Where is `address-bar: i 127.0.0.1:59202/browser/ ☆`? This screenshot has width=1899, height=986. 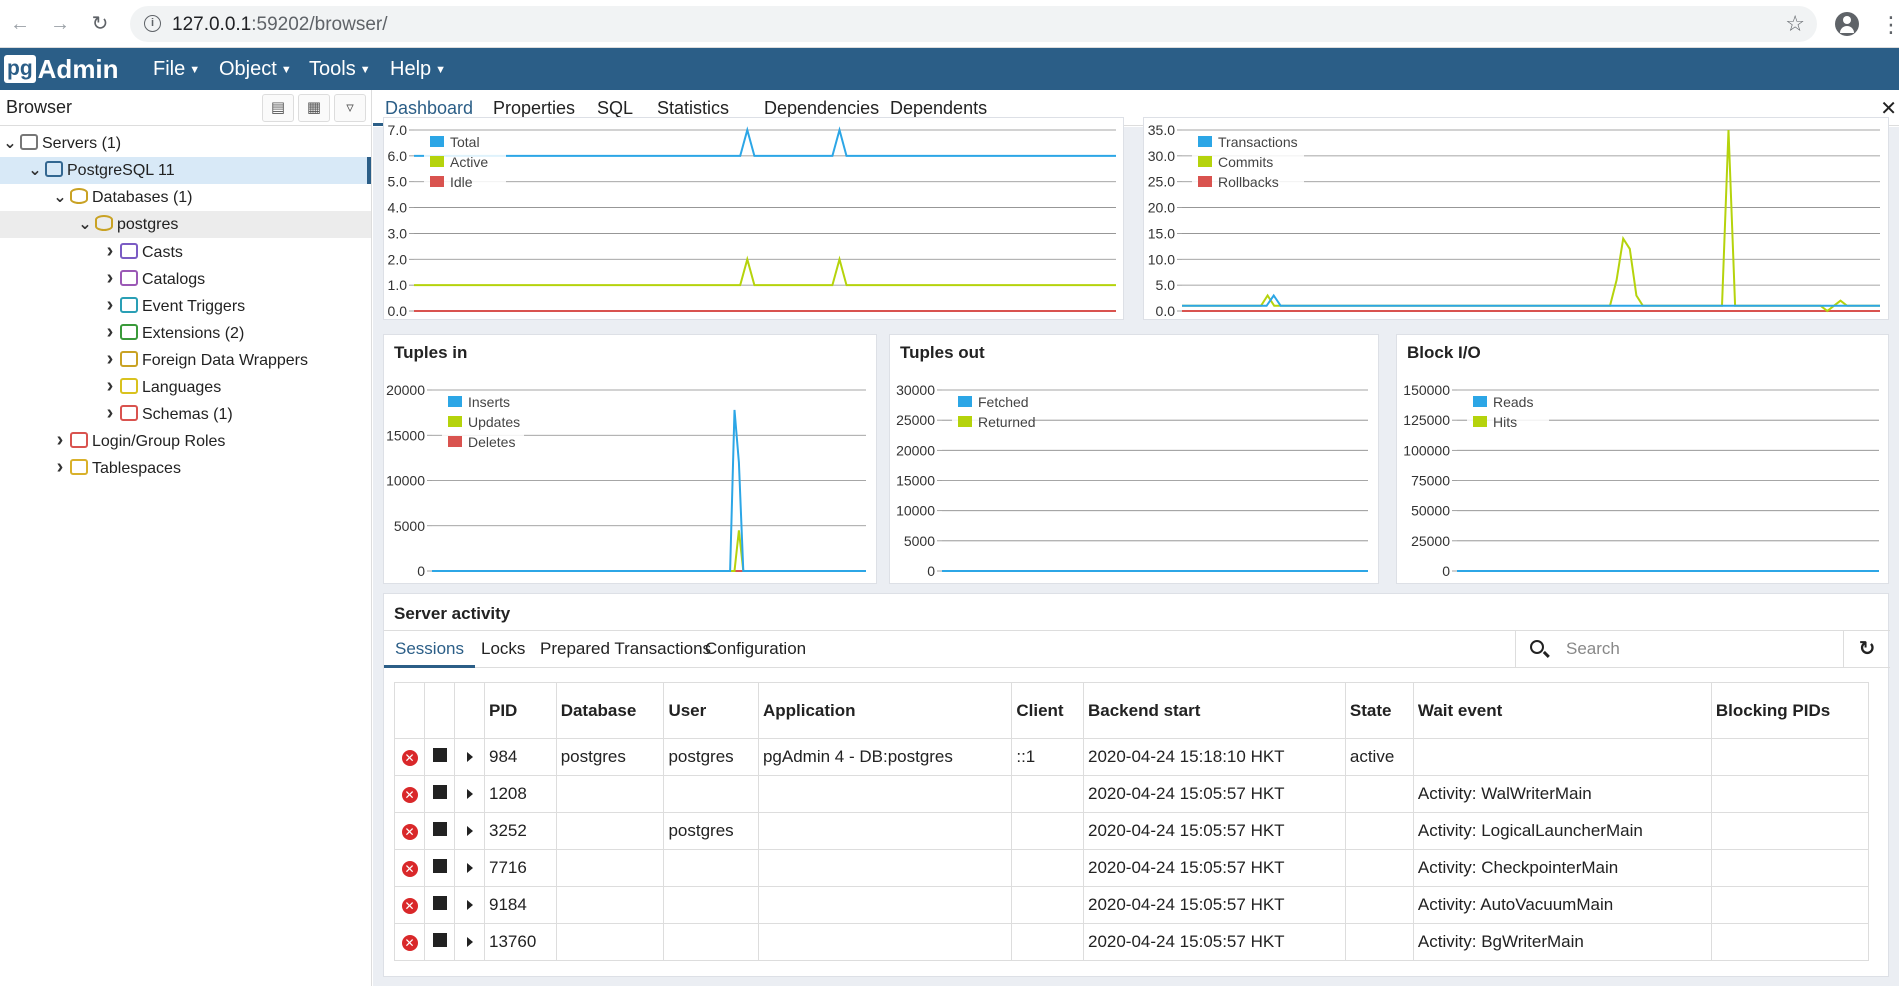
address-bar: i 127.0.0.1:59202/browser/ ☆ is located at coordinates (973, 24).